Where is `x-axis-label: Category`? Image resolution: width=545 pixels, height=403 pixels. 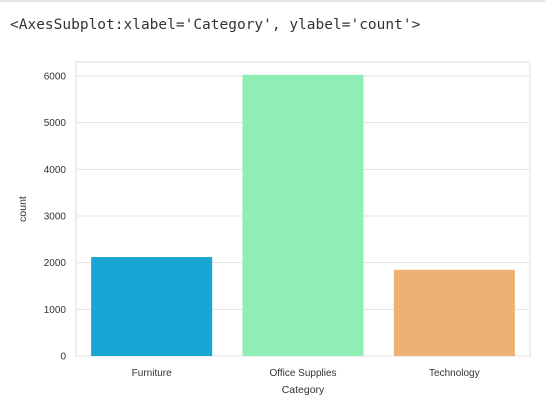
x-axis-label: Category is located at coordinates (303, 390).